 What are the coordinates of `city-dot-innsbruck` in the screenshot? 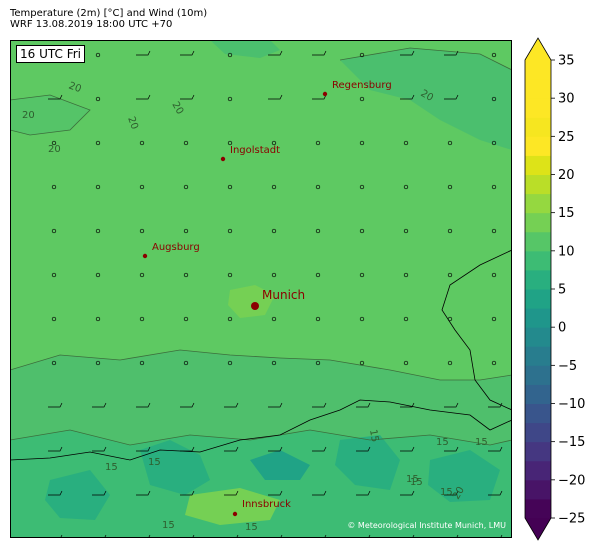 It's located at (235, 514).